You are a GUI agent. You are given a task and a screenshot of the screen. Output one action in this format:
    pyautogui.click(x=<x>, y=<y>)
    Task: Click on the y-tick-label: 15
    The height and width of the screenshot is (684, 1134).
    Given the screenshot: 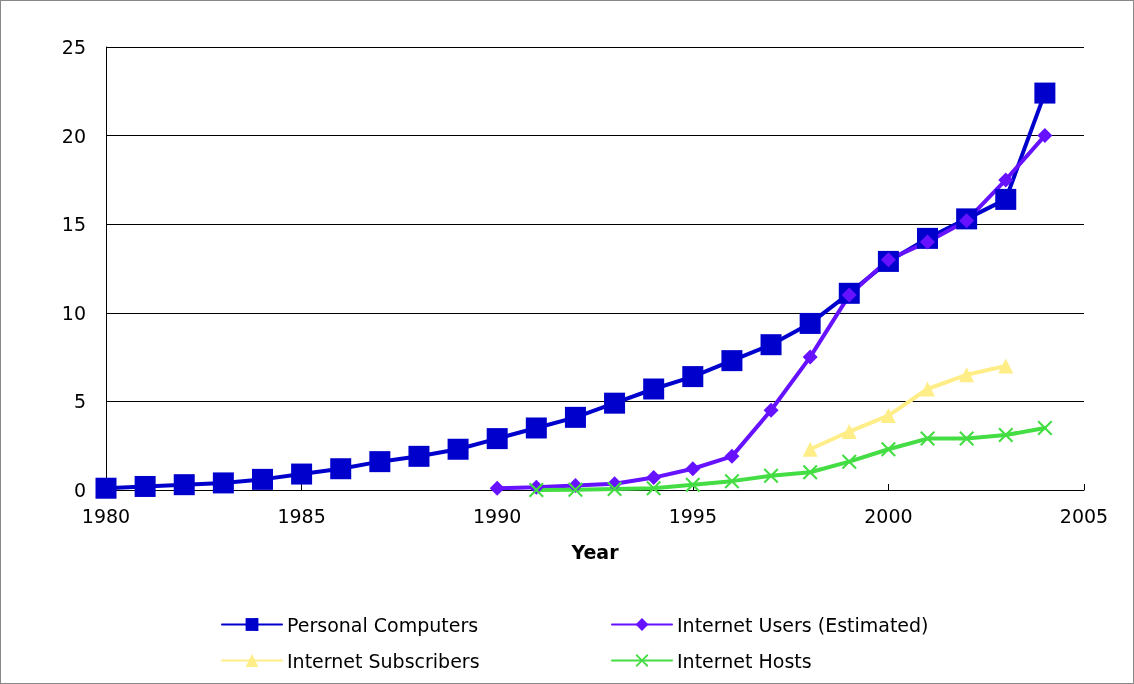 What is the action you would take?
    pyautogui.click(x=73, y=224)
    